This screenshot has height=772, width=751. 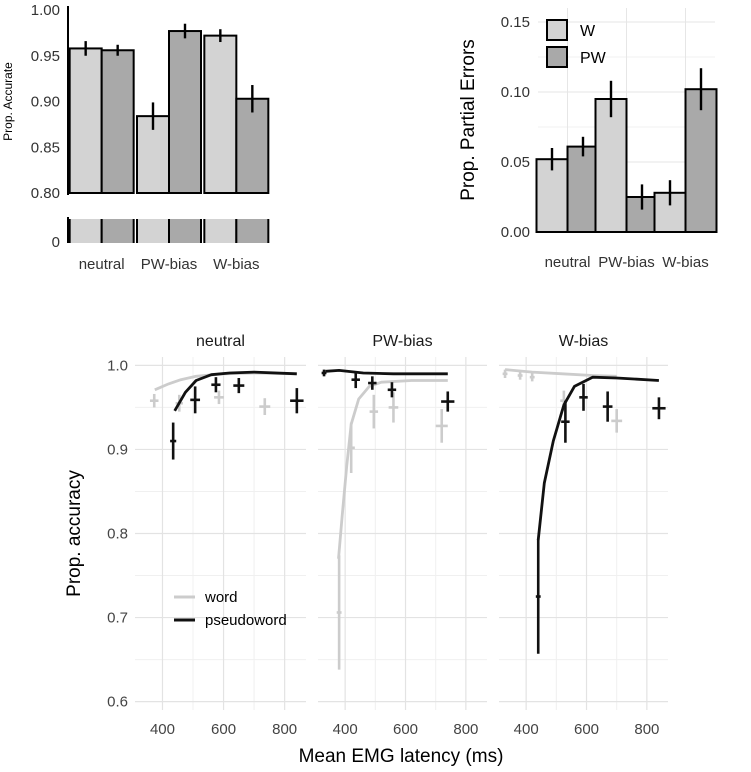 What do you see at coordinates (515, 92) in the screenshot?
I see `y-tick-label: 0.10` at bounding box center [515, 92].